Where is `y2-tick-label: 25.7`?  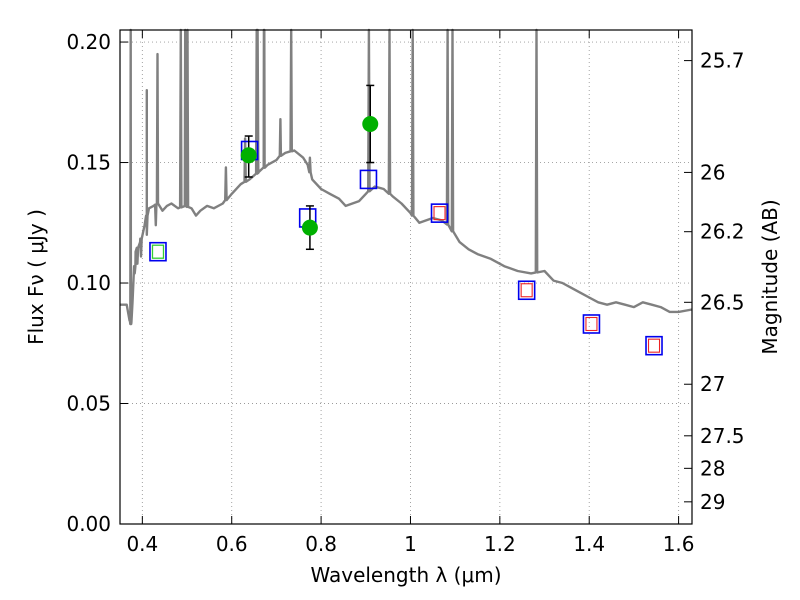
y2-tick-label: 25.7 is located at coordinates (722, 61).